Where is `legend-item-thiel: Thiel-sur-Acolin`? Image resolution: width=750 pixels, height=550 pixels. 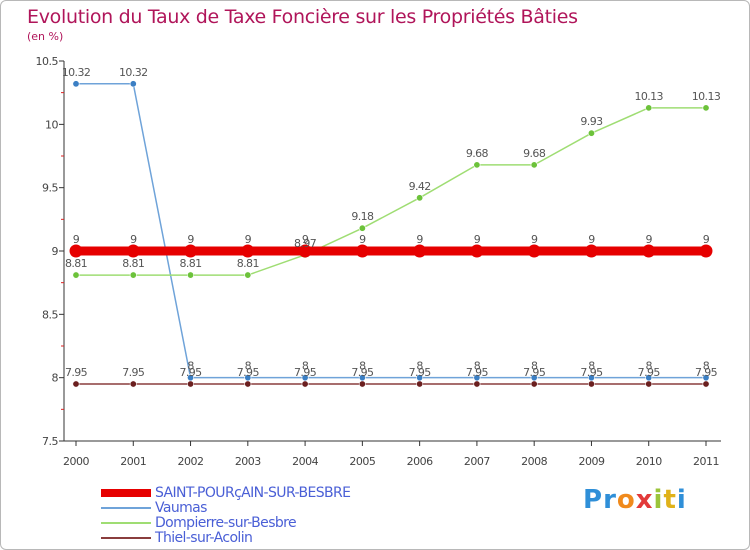 legend-item-thiel: Thiel-sur-Acolin is located at coordinates (177, 538).